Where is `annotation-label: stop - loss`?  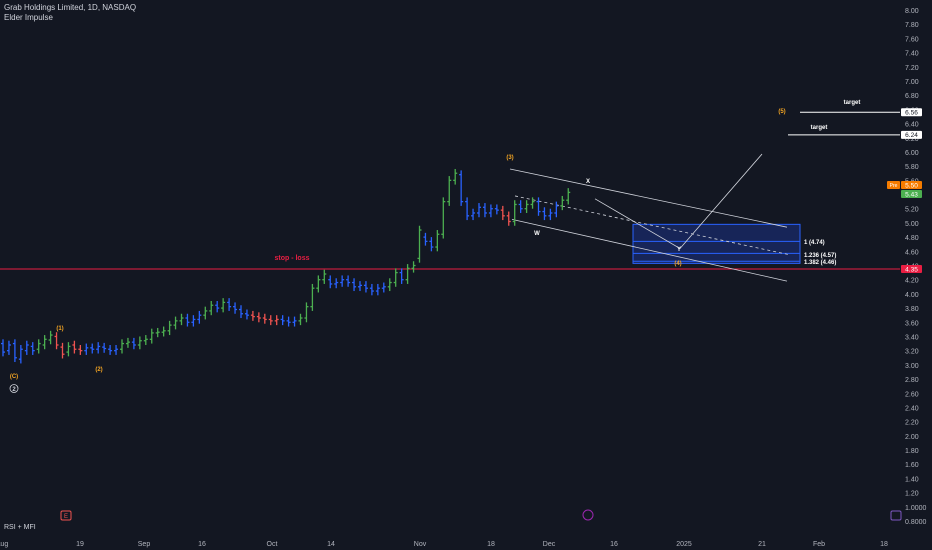 annotation-label: stop - loss is located at coordinates (291, 258).